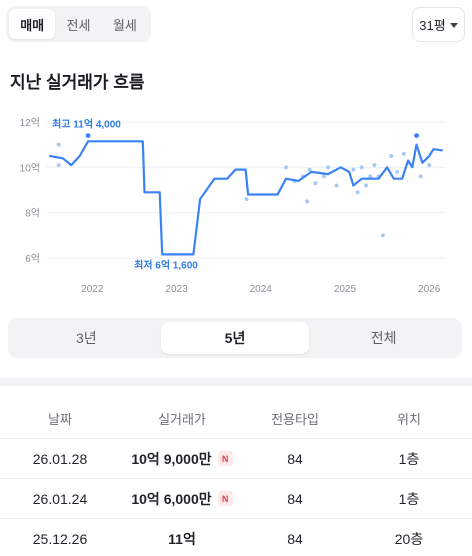  I want to click on table-row: 26.01.24 10억 6,000만 N 84 1층, so click(236, 498).